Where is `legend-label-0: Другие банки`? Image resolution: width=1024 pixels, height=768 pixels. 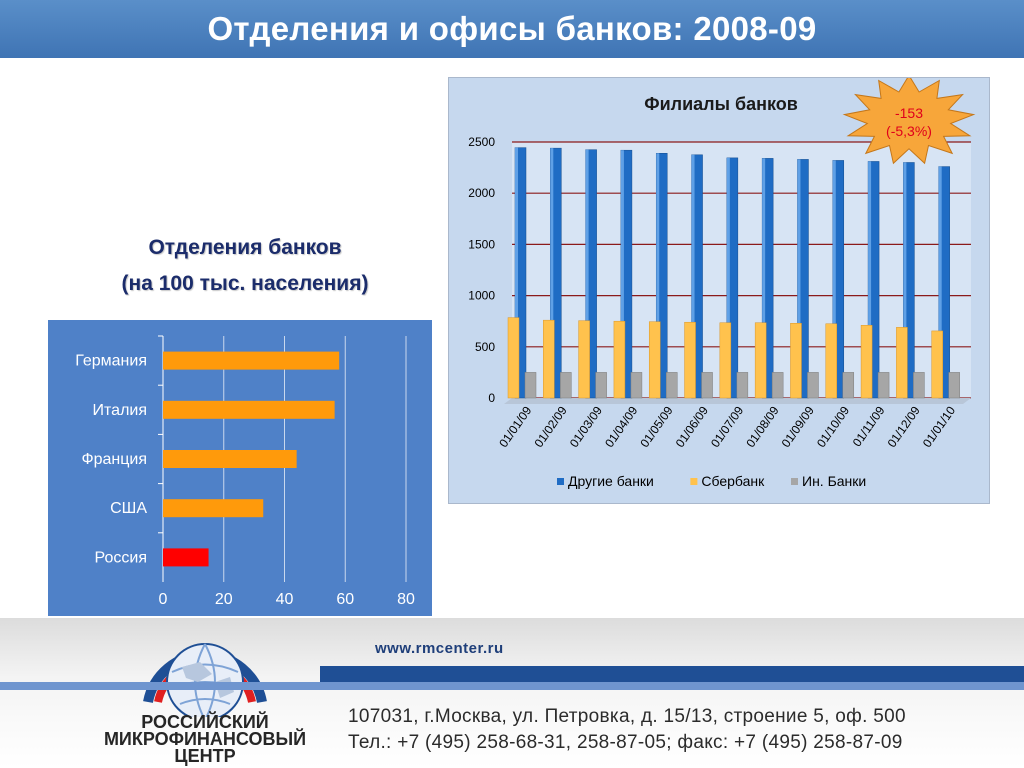 legend-label-0: Другие банки is located at coordinates (611, 481).